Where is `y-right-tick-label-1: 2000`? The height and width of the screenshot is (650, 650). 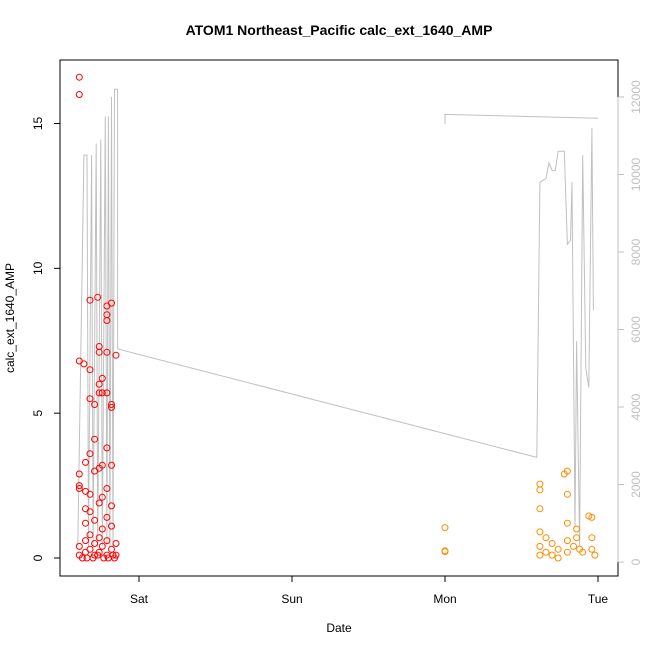
y-right-tick-label-1: 2000 is located at coordinates (636, 484).